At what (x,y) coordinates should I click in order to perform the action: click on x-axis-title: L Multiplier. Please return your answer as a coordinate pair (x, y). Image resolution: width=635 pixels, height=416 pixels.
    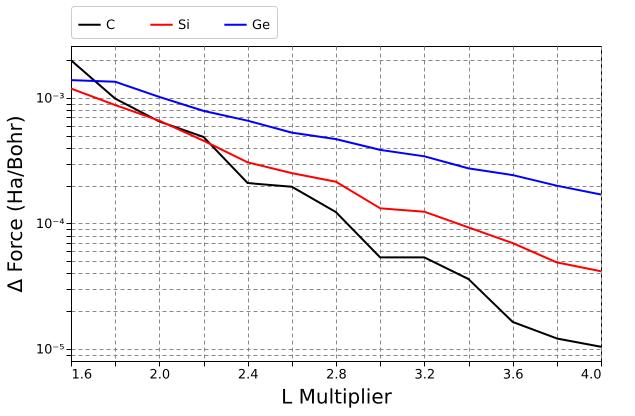
    Looking at the image, I should click on (337, 396).